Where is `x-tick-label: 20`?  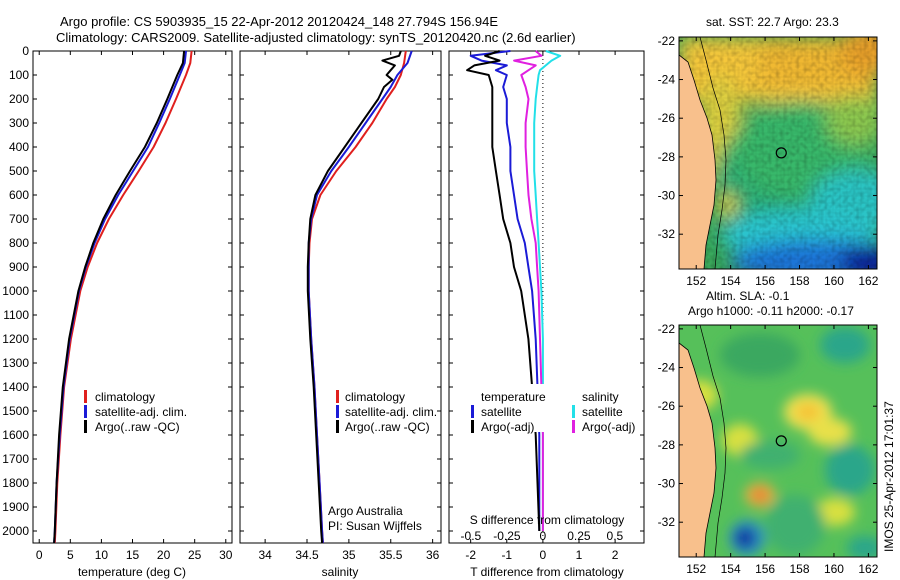
x-tick-label: 20 is located at coordinates (164, 555).